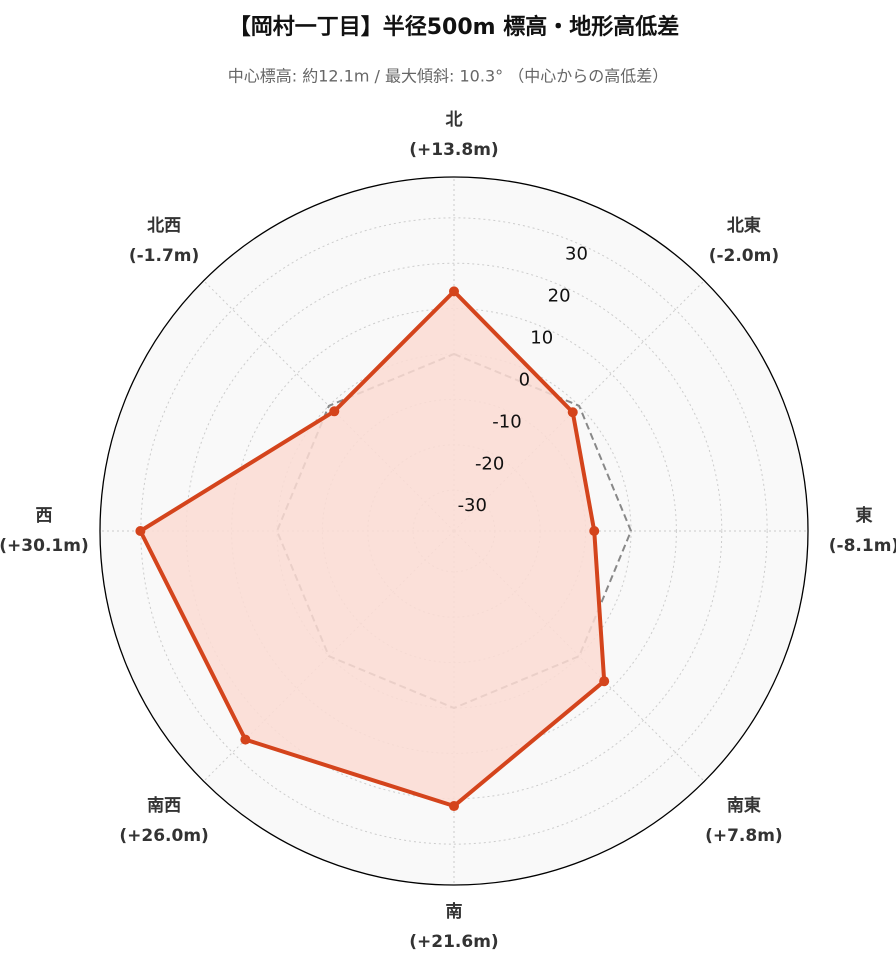 This screenshot has width=896, height=962. What do you see at coordinates (454, 911) in the screenshot?
I see `category-label: 南` at bounding box center [454, 911].